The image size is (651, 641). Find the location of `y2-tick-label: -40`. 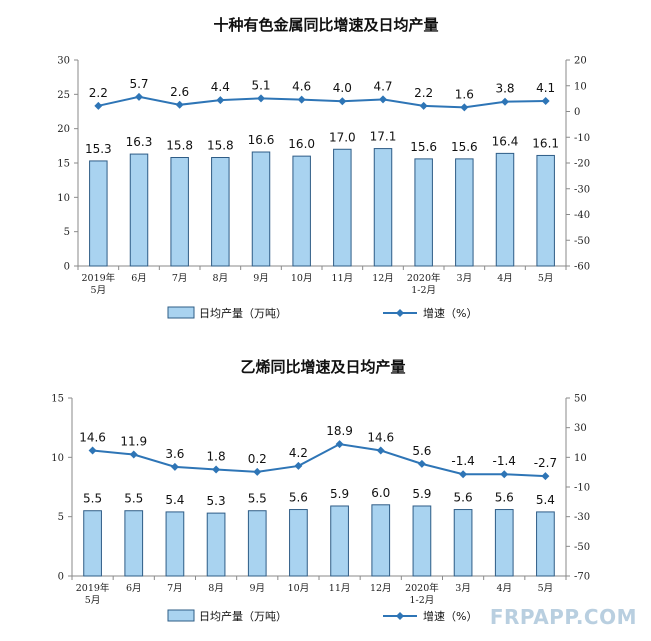

y2-tick-label: -40 is located at coordinates (582, 215).